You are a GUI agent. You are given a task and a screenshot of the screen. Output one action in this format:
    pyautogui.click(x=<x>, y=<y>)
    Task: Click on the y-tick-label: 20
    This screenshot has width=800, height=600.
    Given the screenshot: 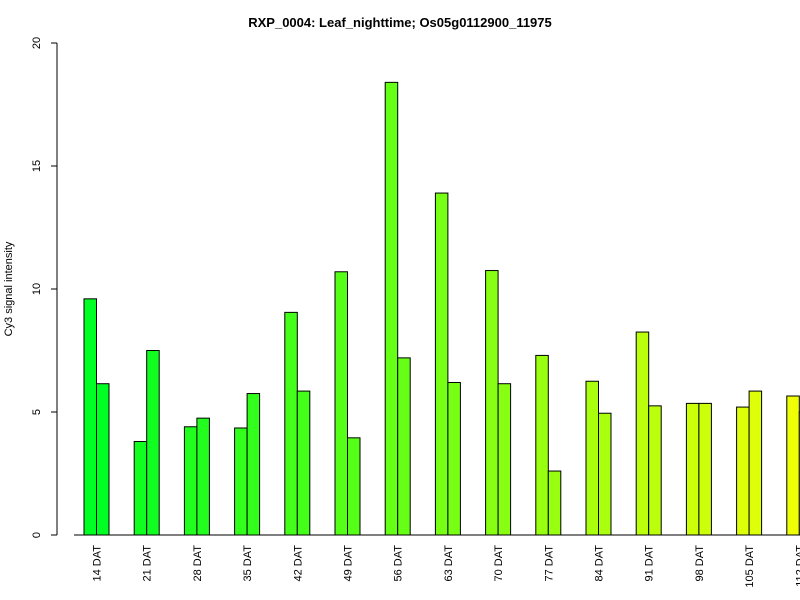 What is the action you would take?
    pyautogui.click(x=37, y=43)
    